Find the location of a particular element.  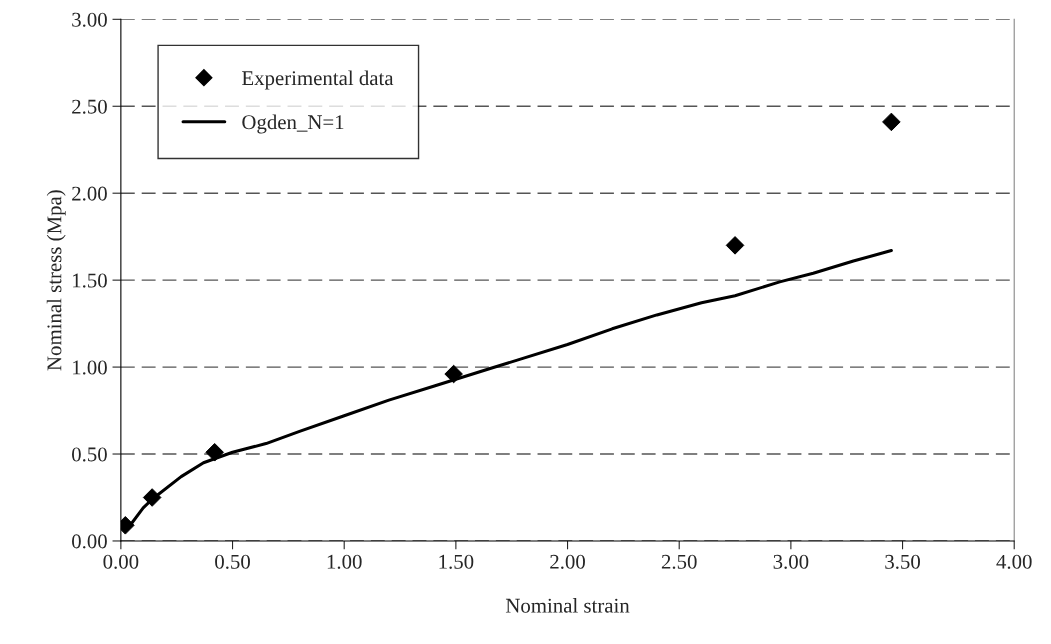

x-tick-label: 4.00 is located at coordinates (1014, 561).